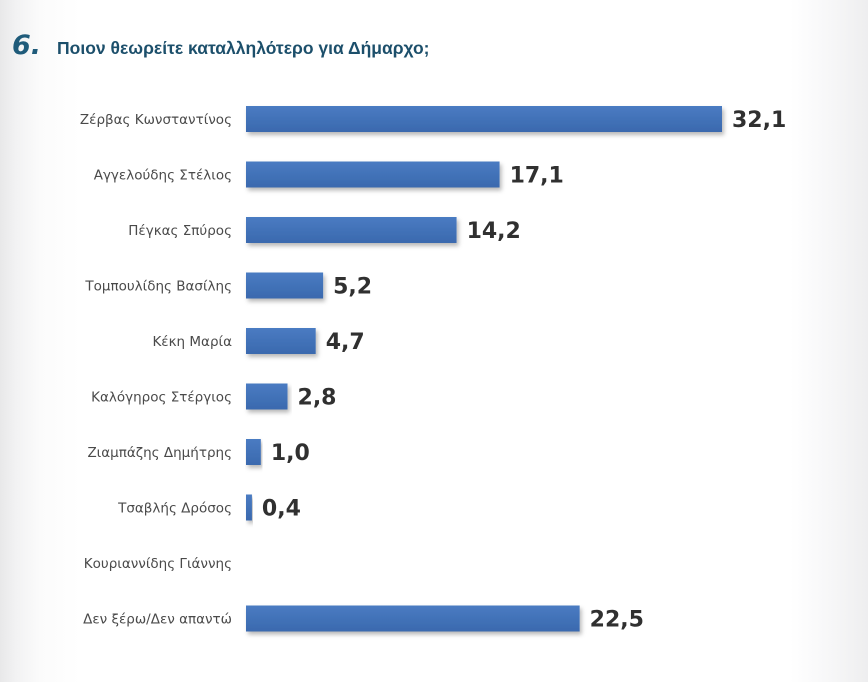  What do you see at coordinates (156, 120) in the screenshot?
I see `category-label-row-1: Ζέρβας Κωνσταντίνος` at bounding box center [156, 120].